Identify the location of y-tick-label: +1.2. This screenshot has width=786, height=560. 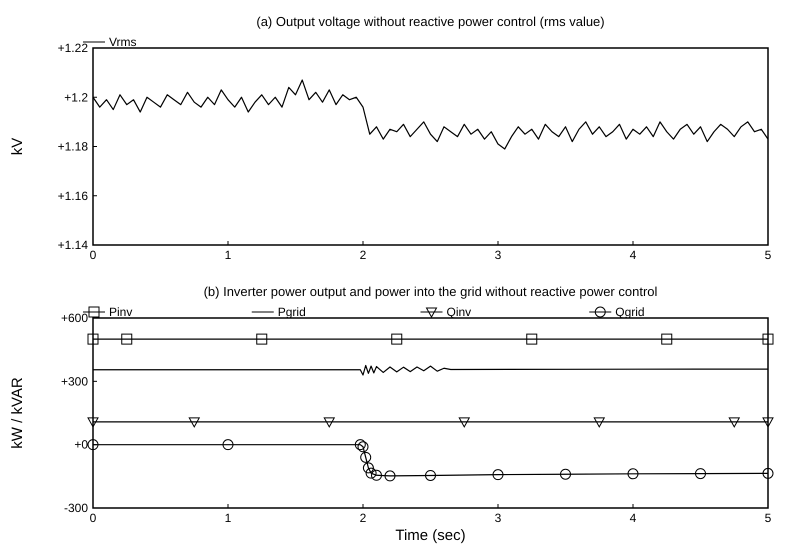
(76, 97).